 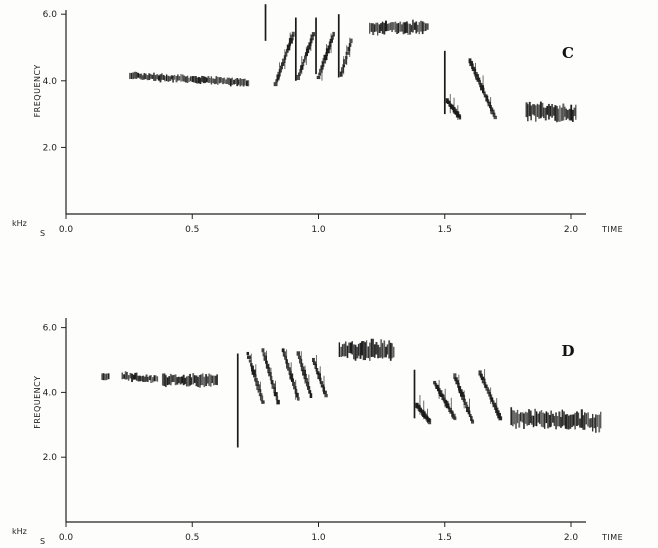 What do you see at coordinates (445, 230) in the screenshot?
I see `panel-c-x-tick-label: 1.5` at bounding box center [445, 230].